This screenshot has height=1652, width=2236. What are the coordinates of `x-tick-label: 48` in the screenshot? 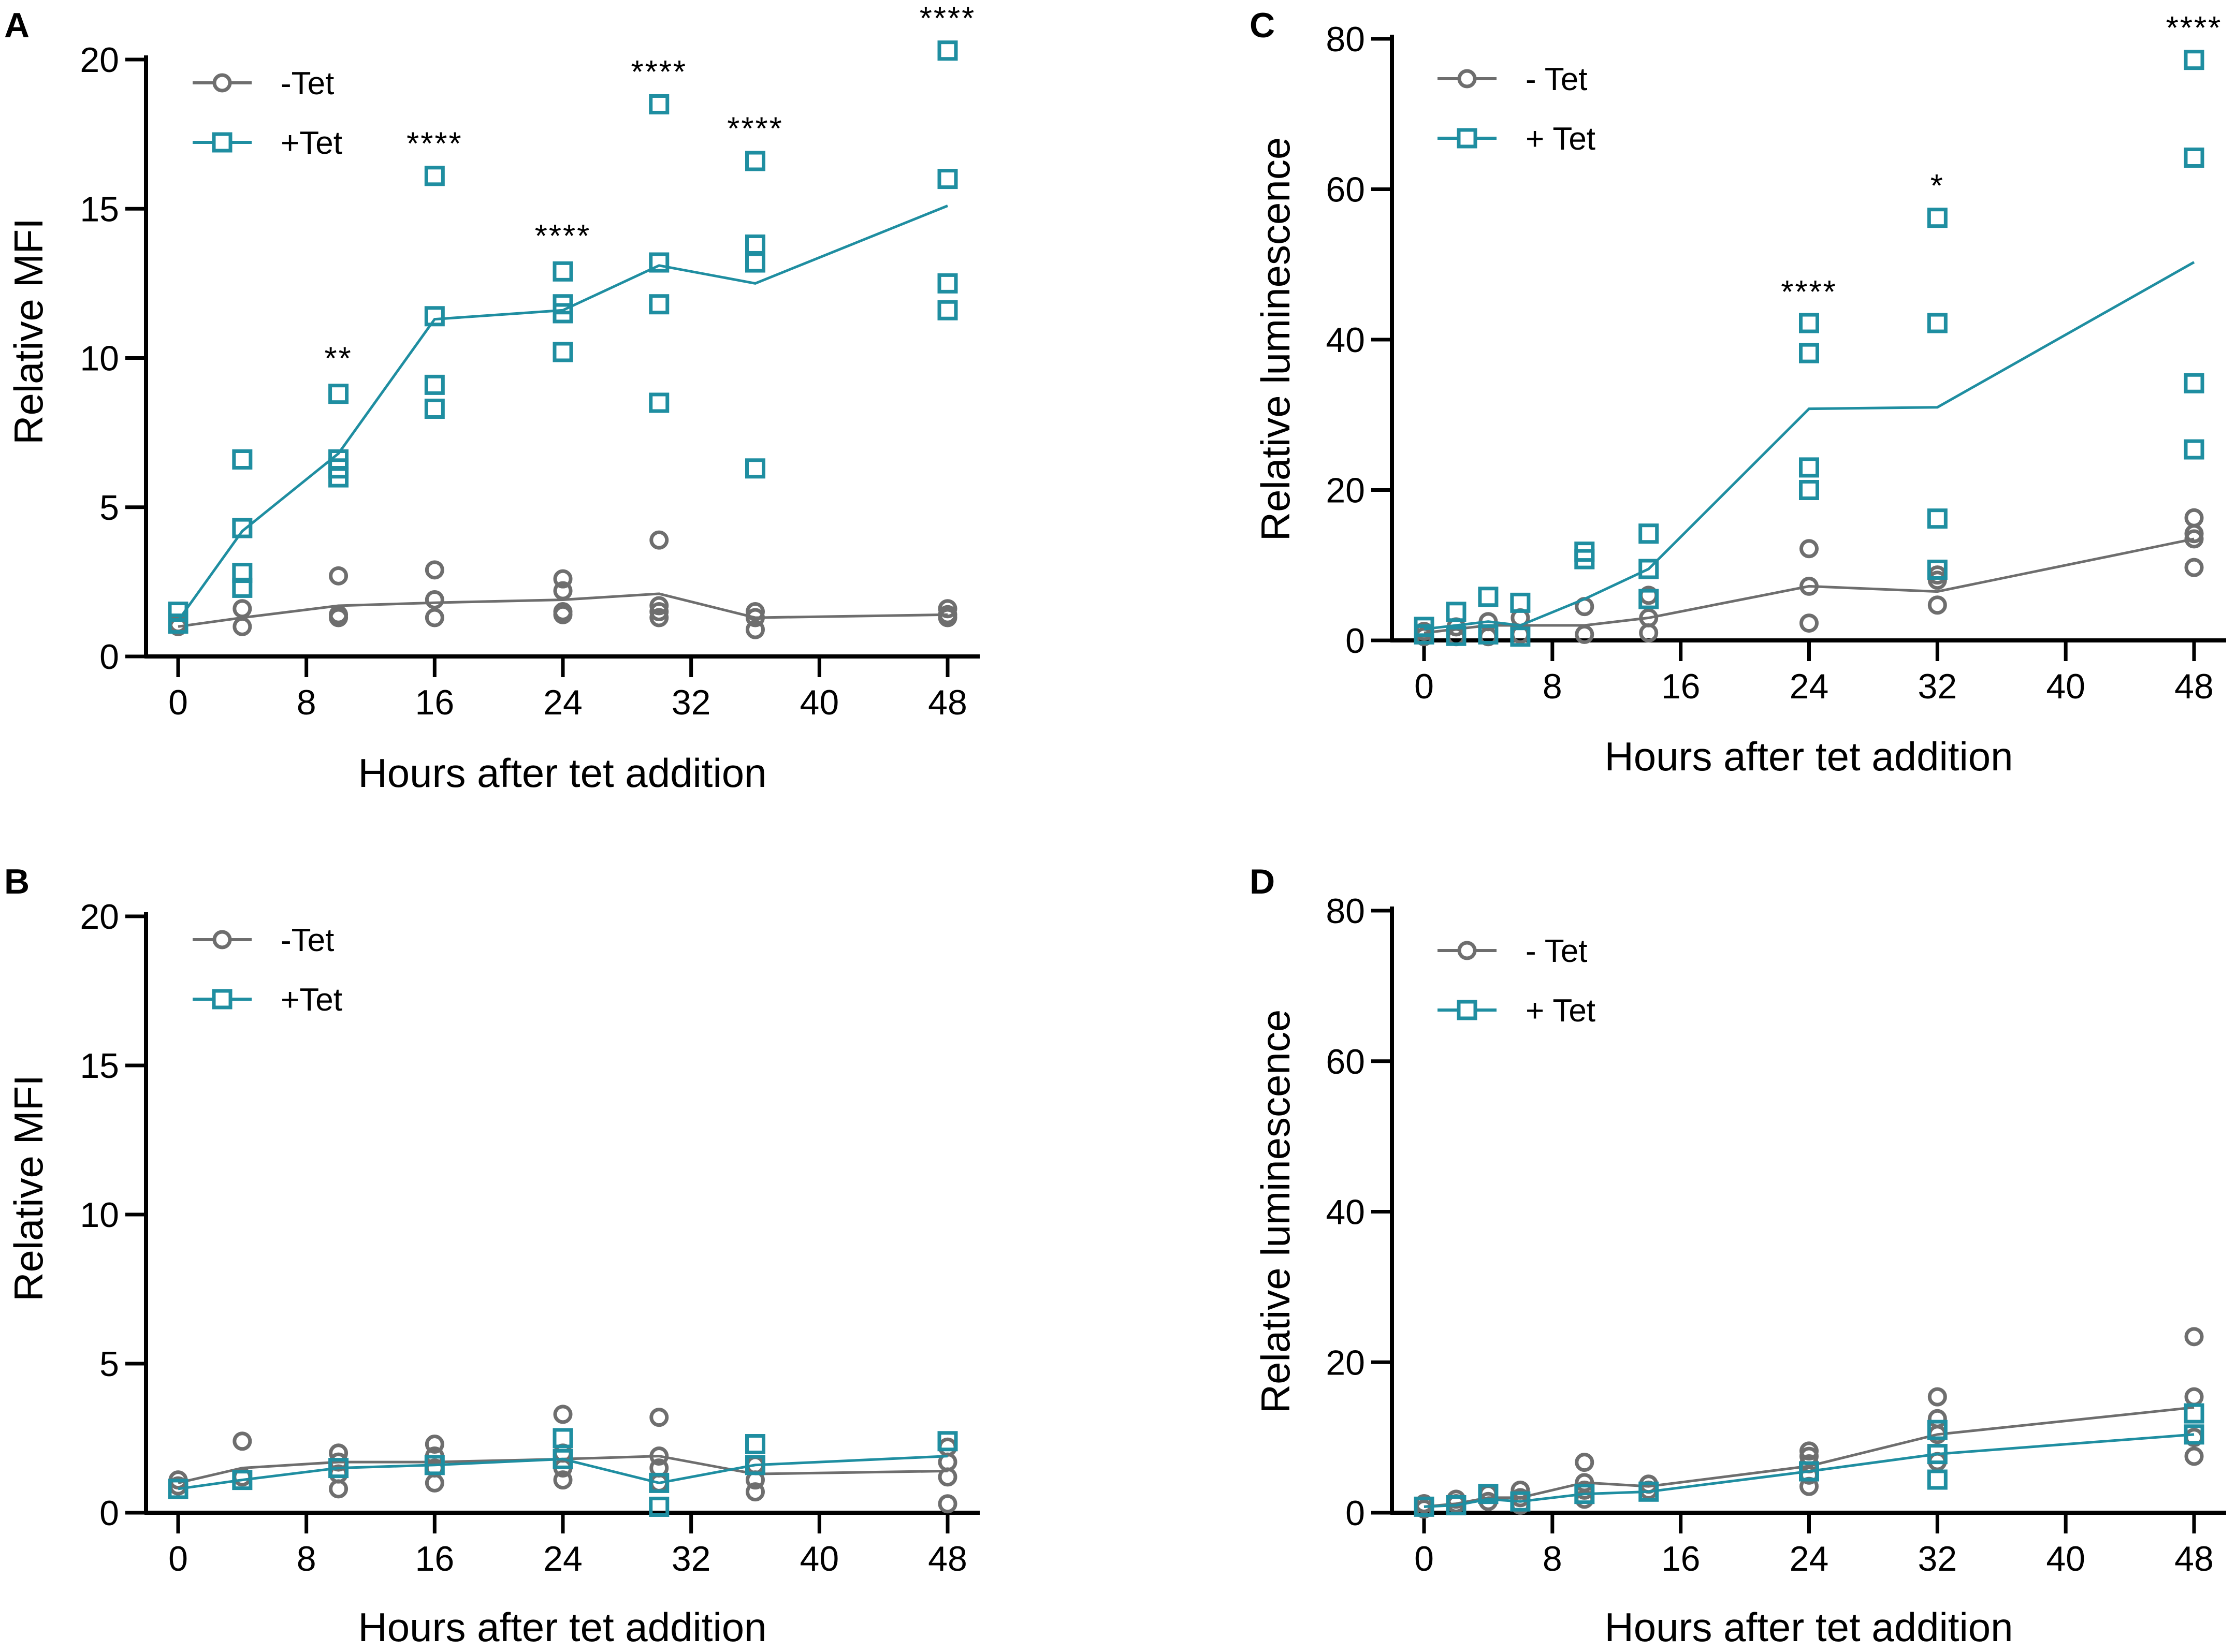 It's located at (2194, 1558).